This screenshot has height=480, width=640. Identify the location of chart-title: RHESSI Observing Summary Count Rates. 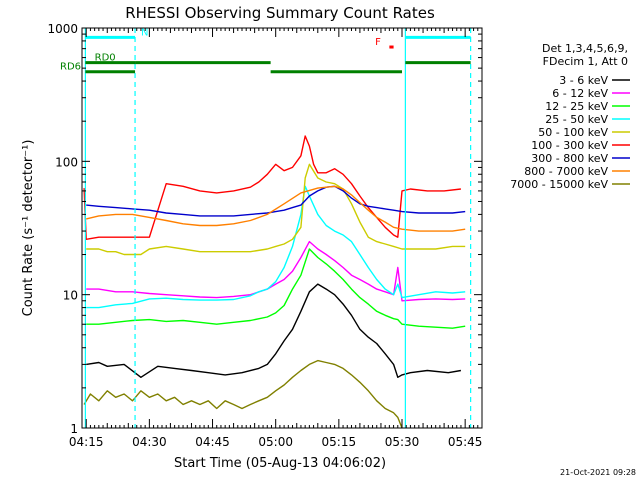
(280, 13).